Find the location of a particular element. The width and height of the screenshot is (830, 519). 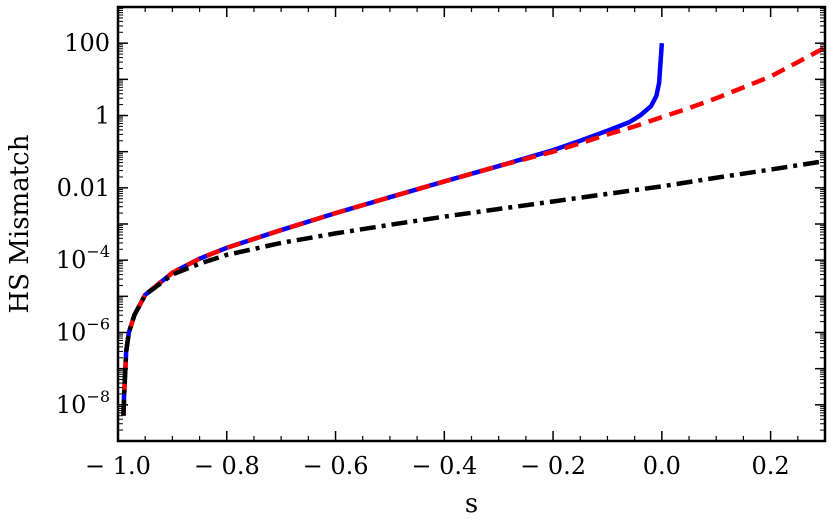

y-tick-labels: 100 1 0.01 10⁻⁴ 10⁻⁶ 10⁻⁸ is located at coordinates (83, 224).